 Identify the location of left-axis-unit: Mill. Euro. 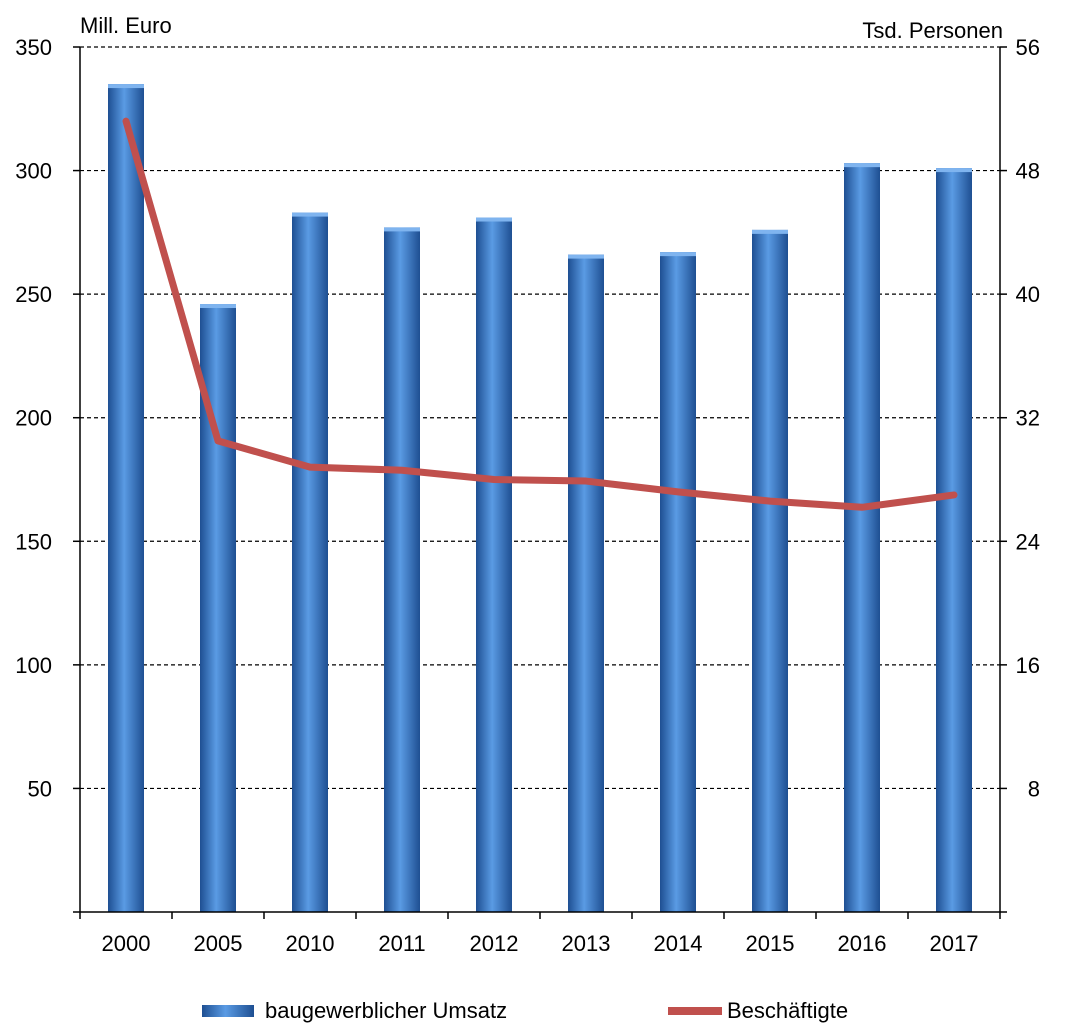
(126, 25).